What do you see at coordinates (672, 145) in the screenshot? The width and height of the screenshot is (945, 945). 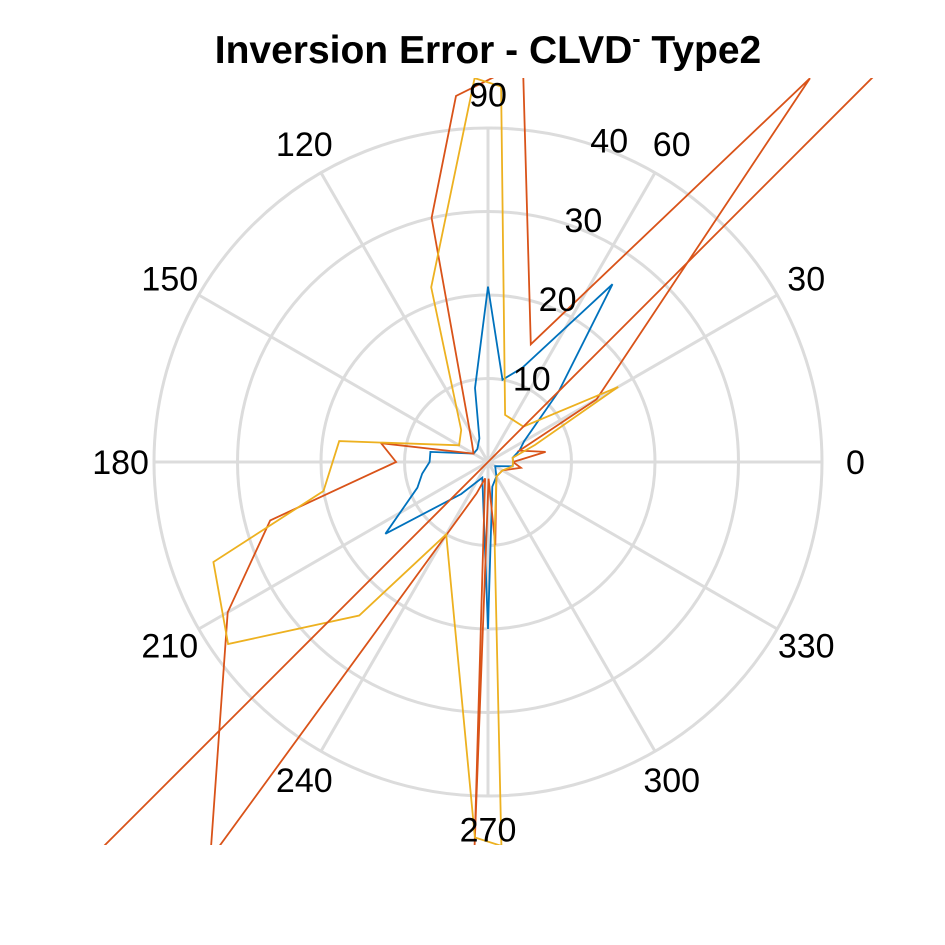 I see `theta-tick-label: 60` at bounding box center [672, 145].